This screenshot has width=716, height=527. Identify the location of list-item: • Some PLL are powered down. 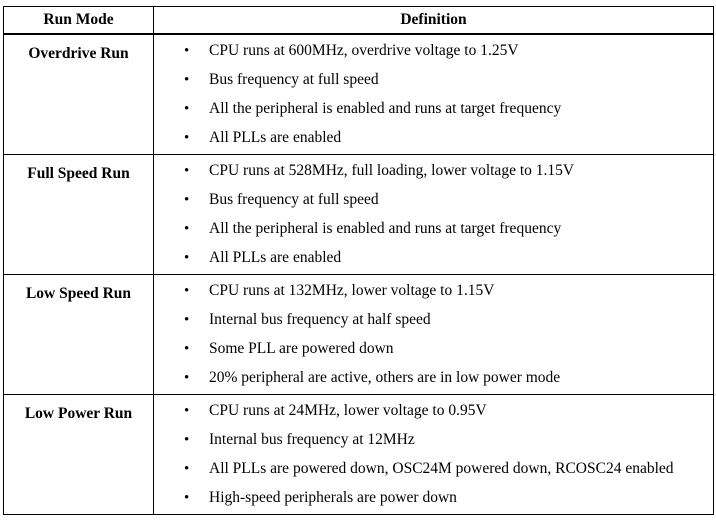
(433, 350).